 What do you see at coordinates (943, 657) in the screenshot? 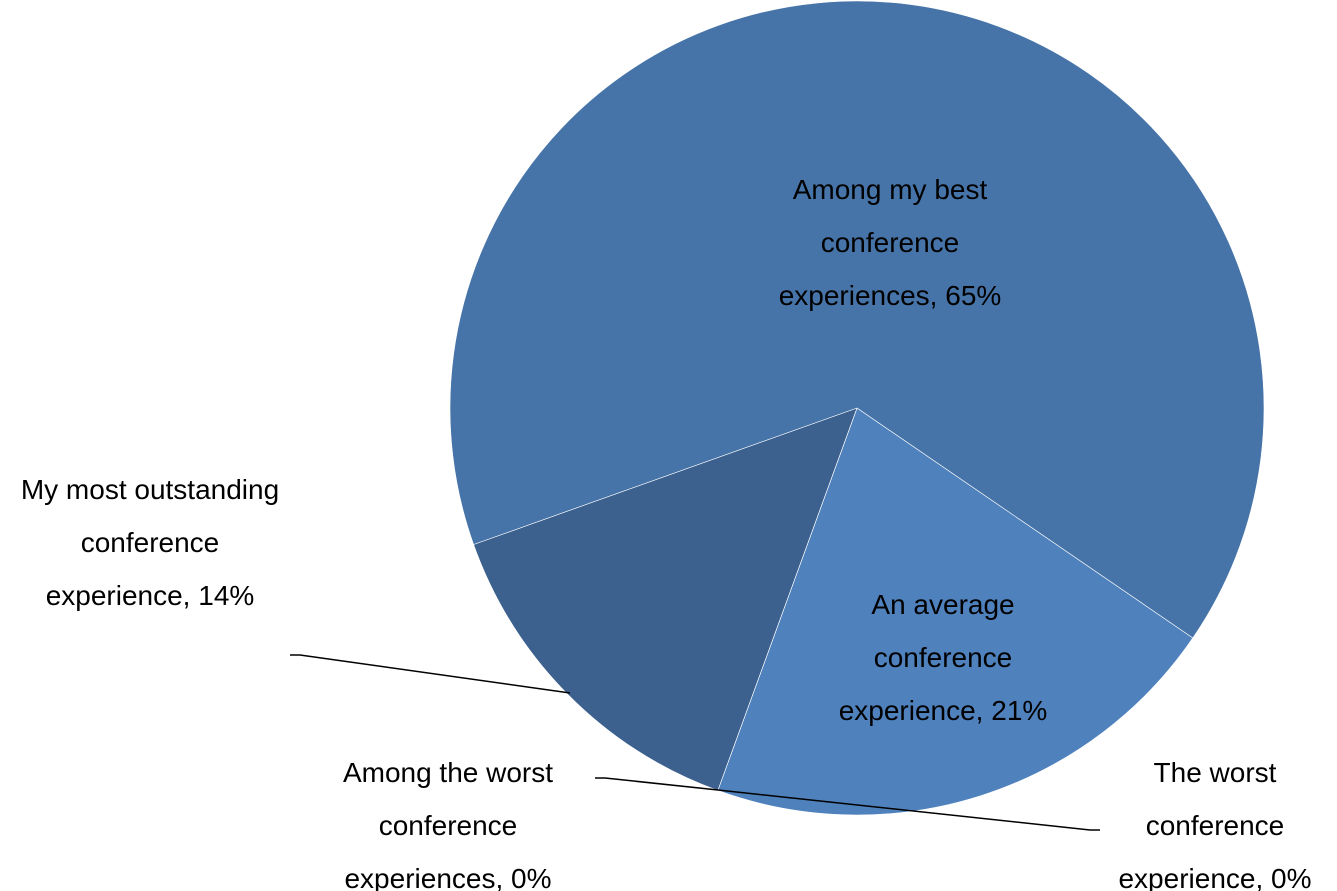
I see `data-label: An average conference experience, 21%` at bounding box center [943, 657].